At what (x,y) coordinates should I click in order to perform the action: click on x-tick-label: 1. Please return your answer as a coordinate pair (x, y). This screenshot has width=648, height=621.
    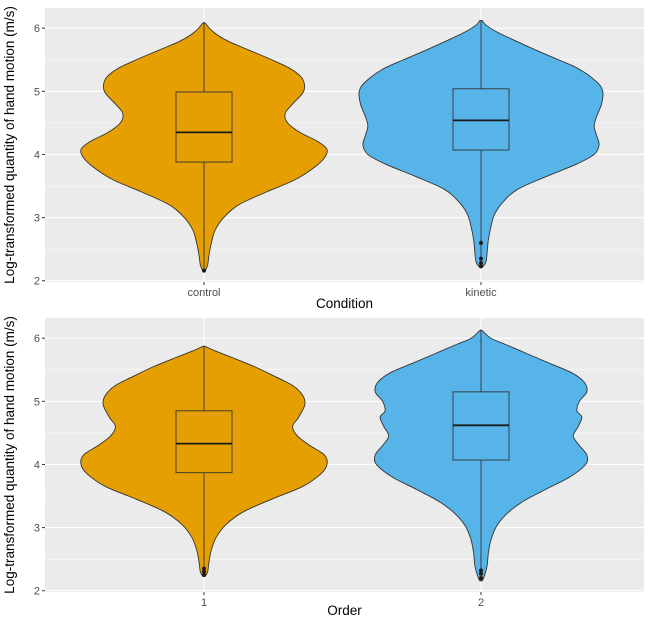
    Looking at the image, I should click on (204, 603).